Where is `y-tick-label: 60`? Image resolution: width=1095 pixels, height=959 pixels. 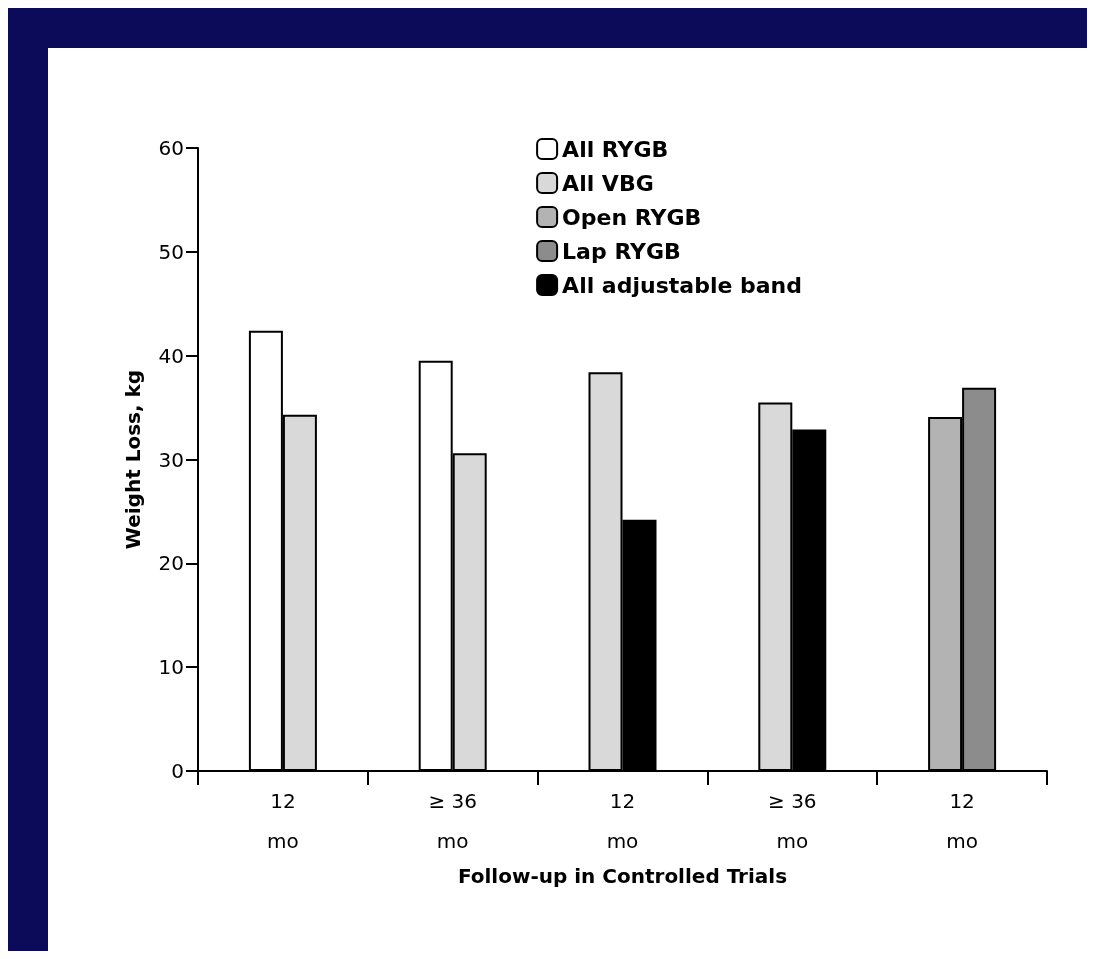 y-tick-label: 60 is located at coordinates (171, 148).